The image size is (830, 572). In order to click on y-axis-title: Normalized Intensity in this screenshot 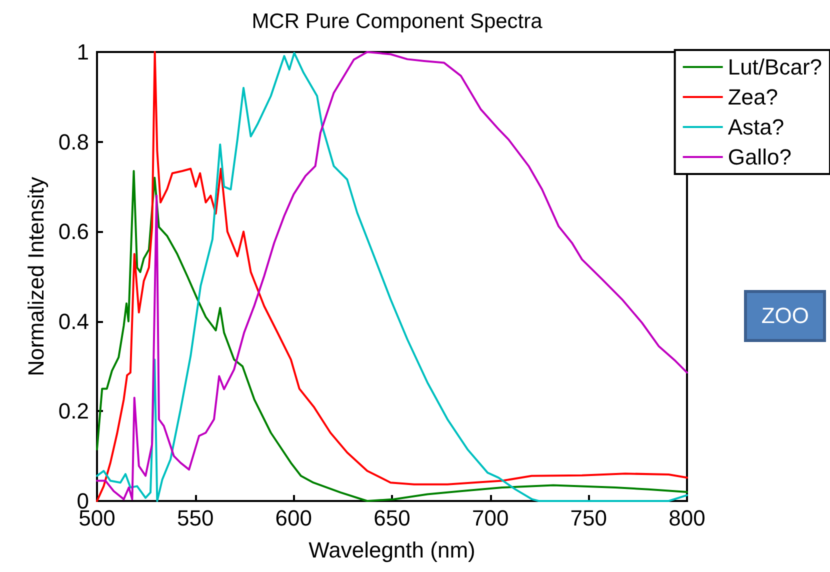, I will do `click(36, 276)`.